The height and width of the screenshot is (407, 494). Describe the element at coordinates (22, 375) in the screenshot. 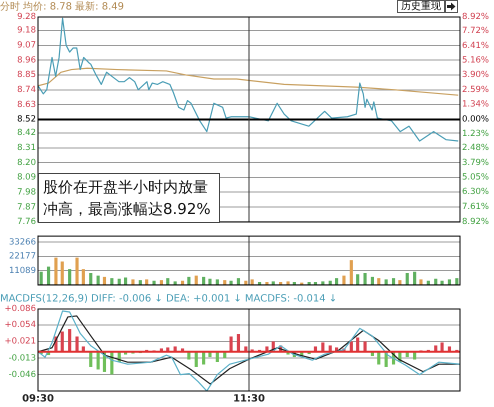

I see `y-tick-label: -0.046` at that location.